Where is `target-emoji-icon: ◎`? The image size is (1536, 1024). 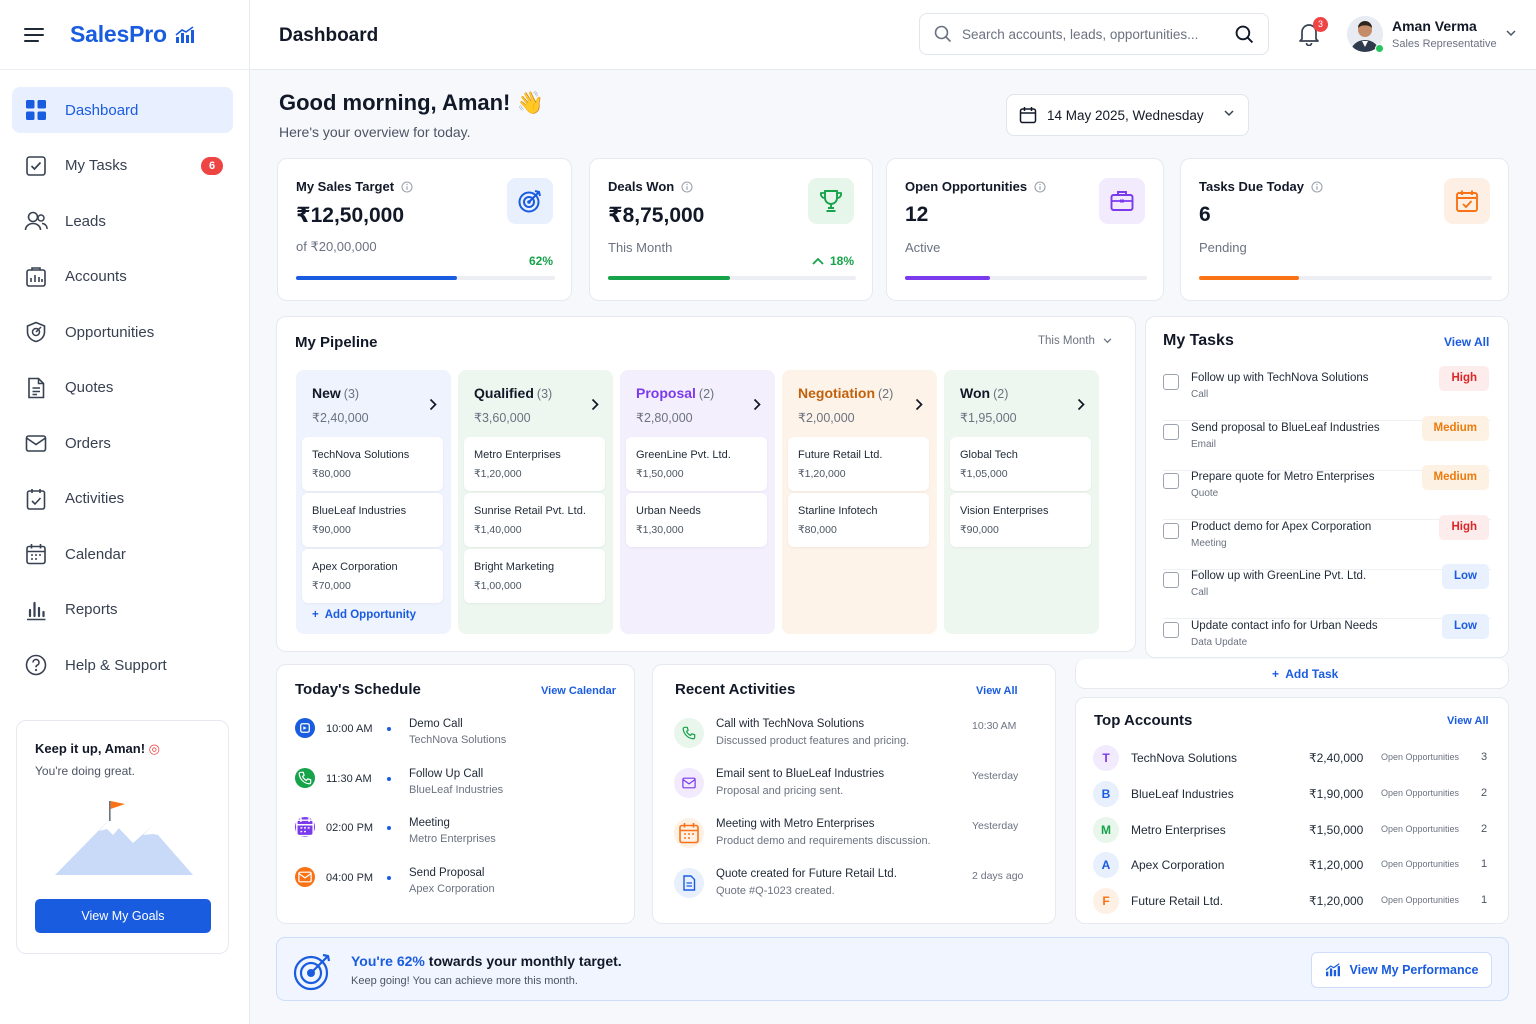 target-emoji-icon: ◎ is located at coordinates (154, 748).